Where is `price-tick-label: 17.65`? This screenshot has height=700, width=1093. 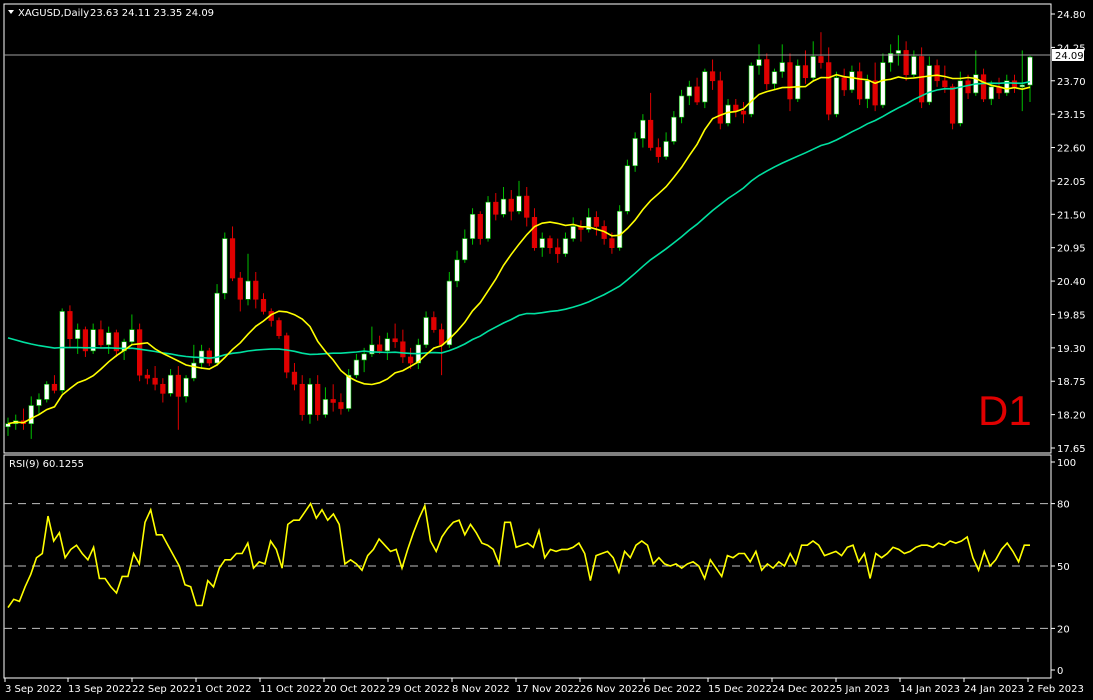 price-tick-label: 17.65 is located at coordinates (1071, 449).